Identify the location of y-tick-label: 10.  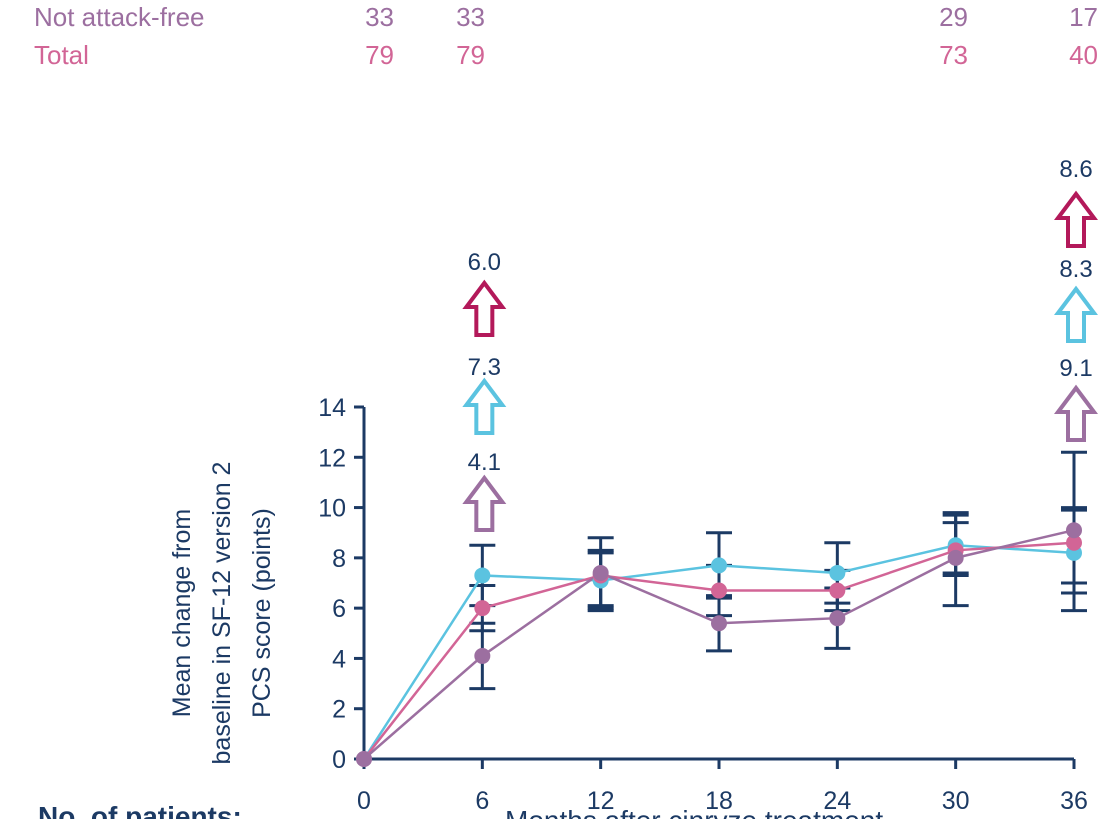
(332, 509).